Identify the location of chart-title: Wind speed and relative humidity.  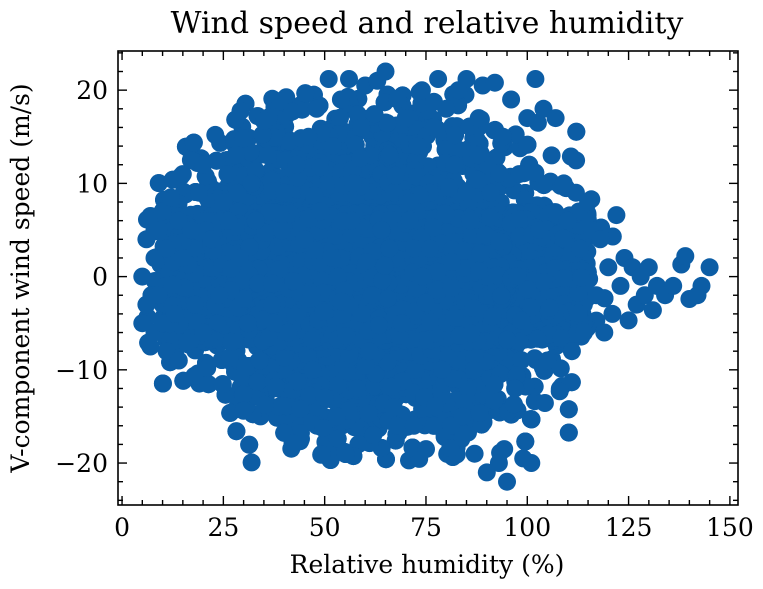
(427, 23).